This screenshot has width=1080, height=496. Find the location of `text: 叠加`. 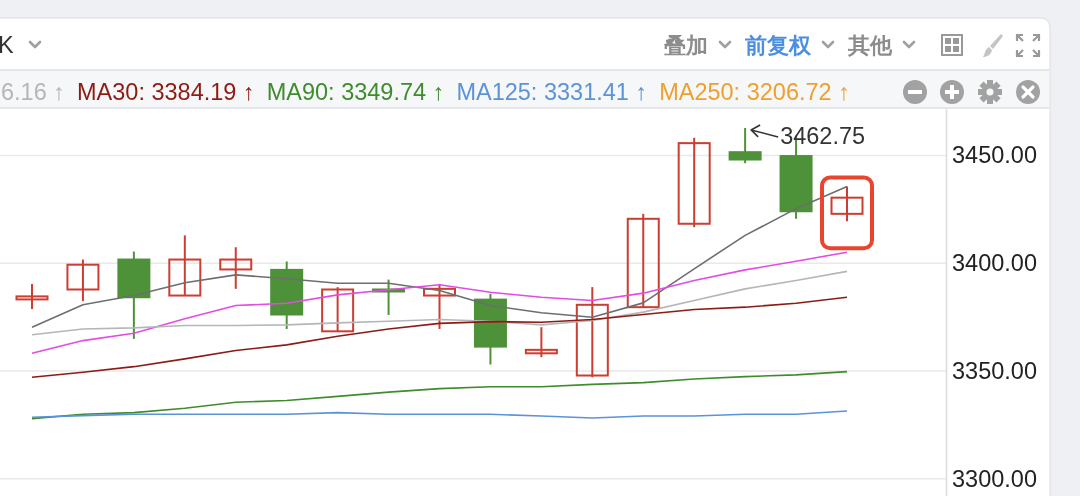

text: 叠加 is located at coordinates (685, 45).